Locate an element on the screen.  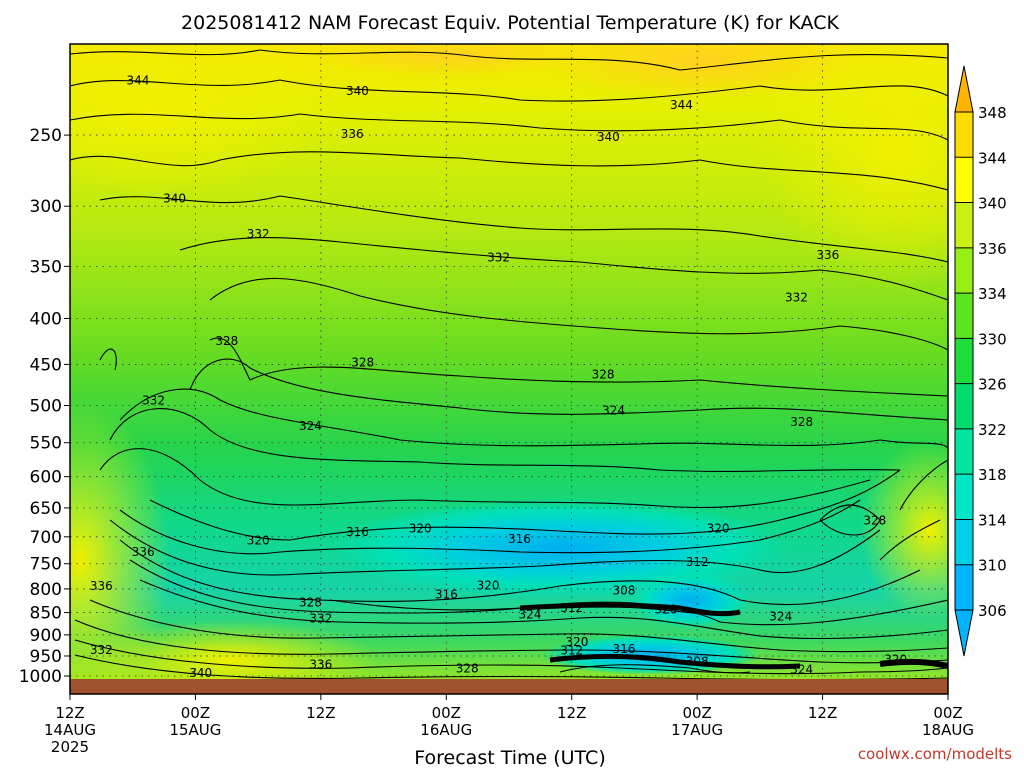
x-tick-label: 17AUG is located at coordinates (697, 730).